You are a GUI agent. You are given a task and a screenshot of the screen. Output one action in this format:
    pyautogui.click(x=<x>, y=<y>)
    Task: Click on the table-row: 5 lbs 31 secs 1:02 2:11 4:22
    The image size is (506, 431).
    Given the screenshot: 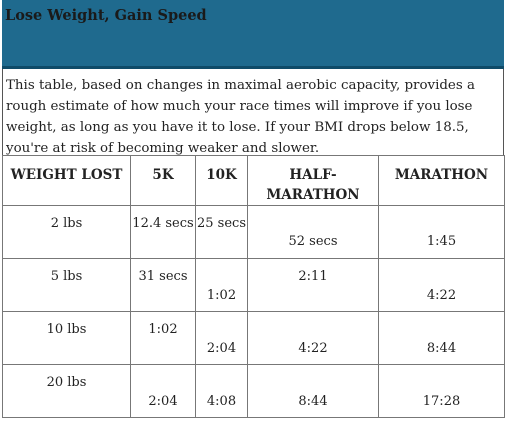 What is the action you would take?
    pyautogui.click(x=253, y=285)
    